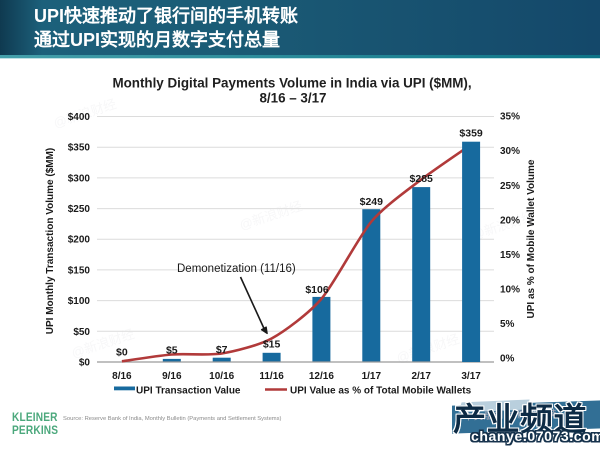 The height and width of the screenshot is (450, 600). Describe the element at coordinates (321, 376) in the screenshot. I see `svg-text: 12/16` at that location.